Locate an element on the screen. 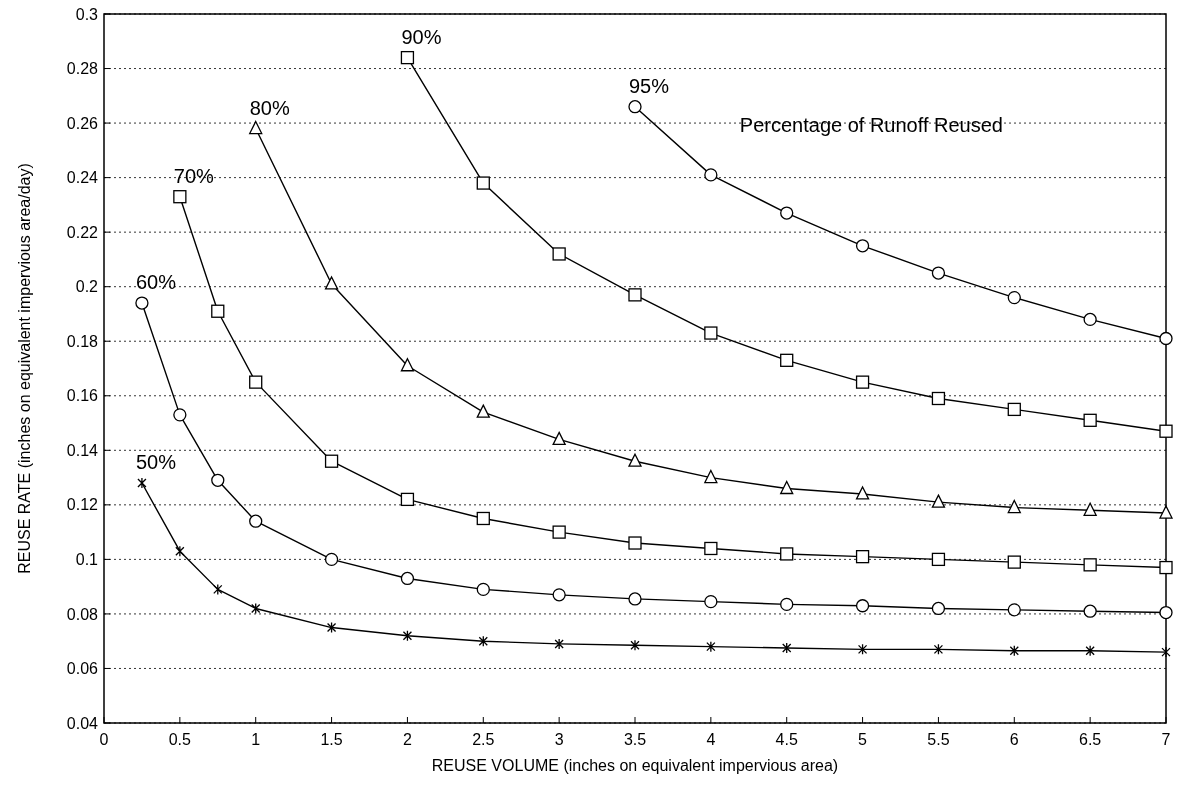 The image size is (1178, 785). y-tick-label: 0.18 is located at coordinates (82, 341).